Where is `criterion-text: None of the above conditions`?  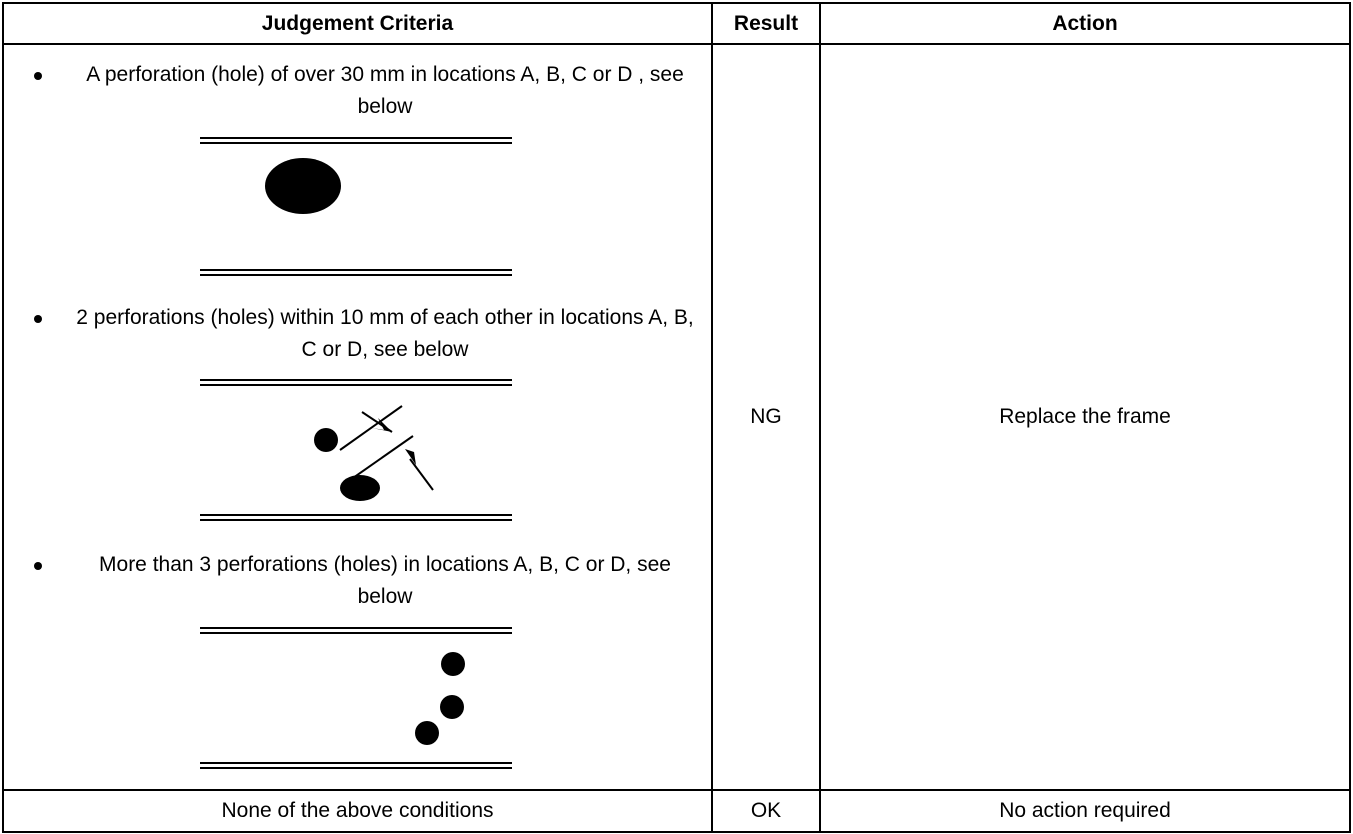 criterion-text: None of the above conditions is located at coordinates (357, 810).